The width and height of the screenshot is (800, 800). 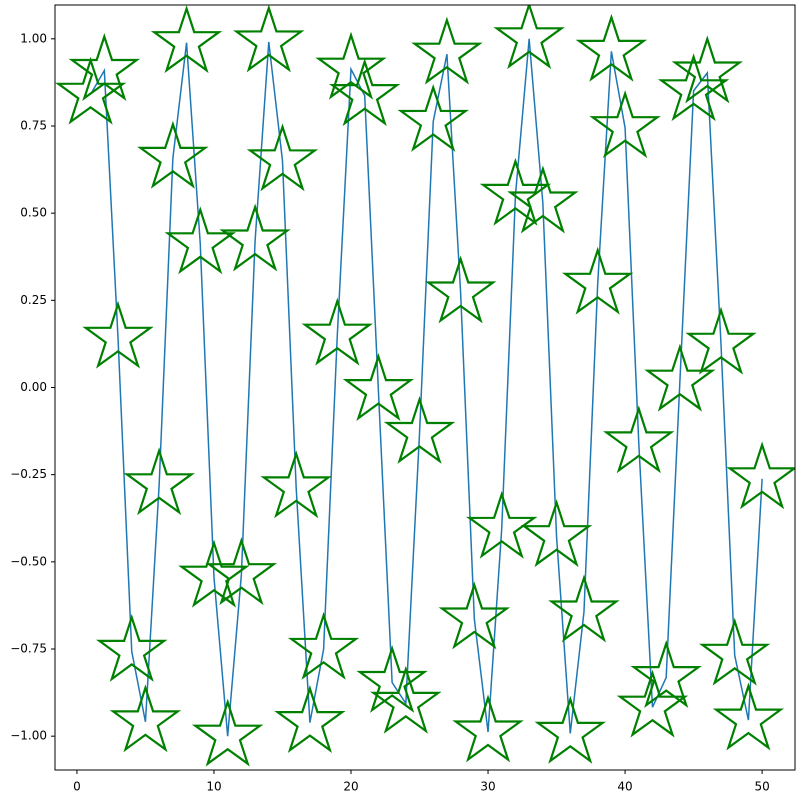 I want to click on y-tick-label: −0.25, so click(x=28, y=474).